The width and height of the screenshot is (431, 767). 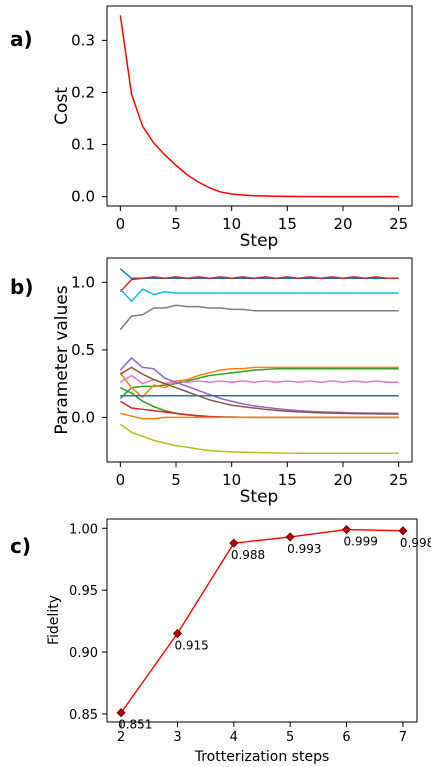 I want to click on y-axis-title: Parameter values, so click(x=62, y=359).